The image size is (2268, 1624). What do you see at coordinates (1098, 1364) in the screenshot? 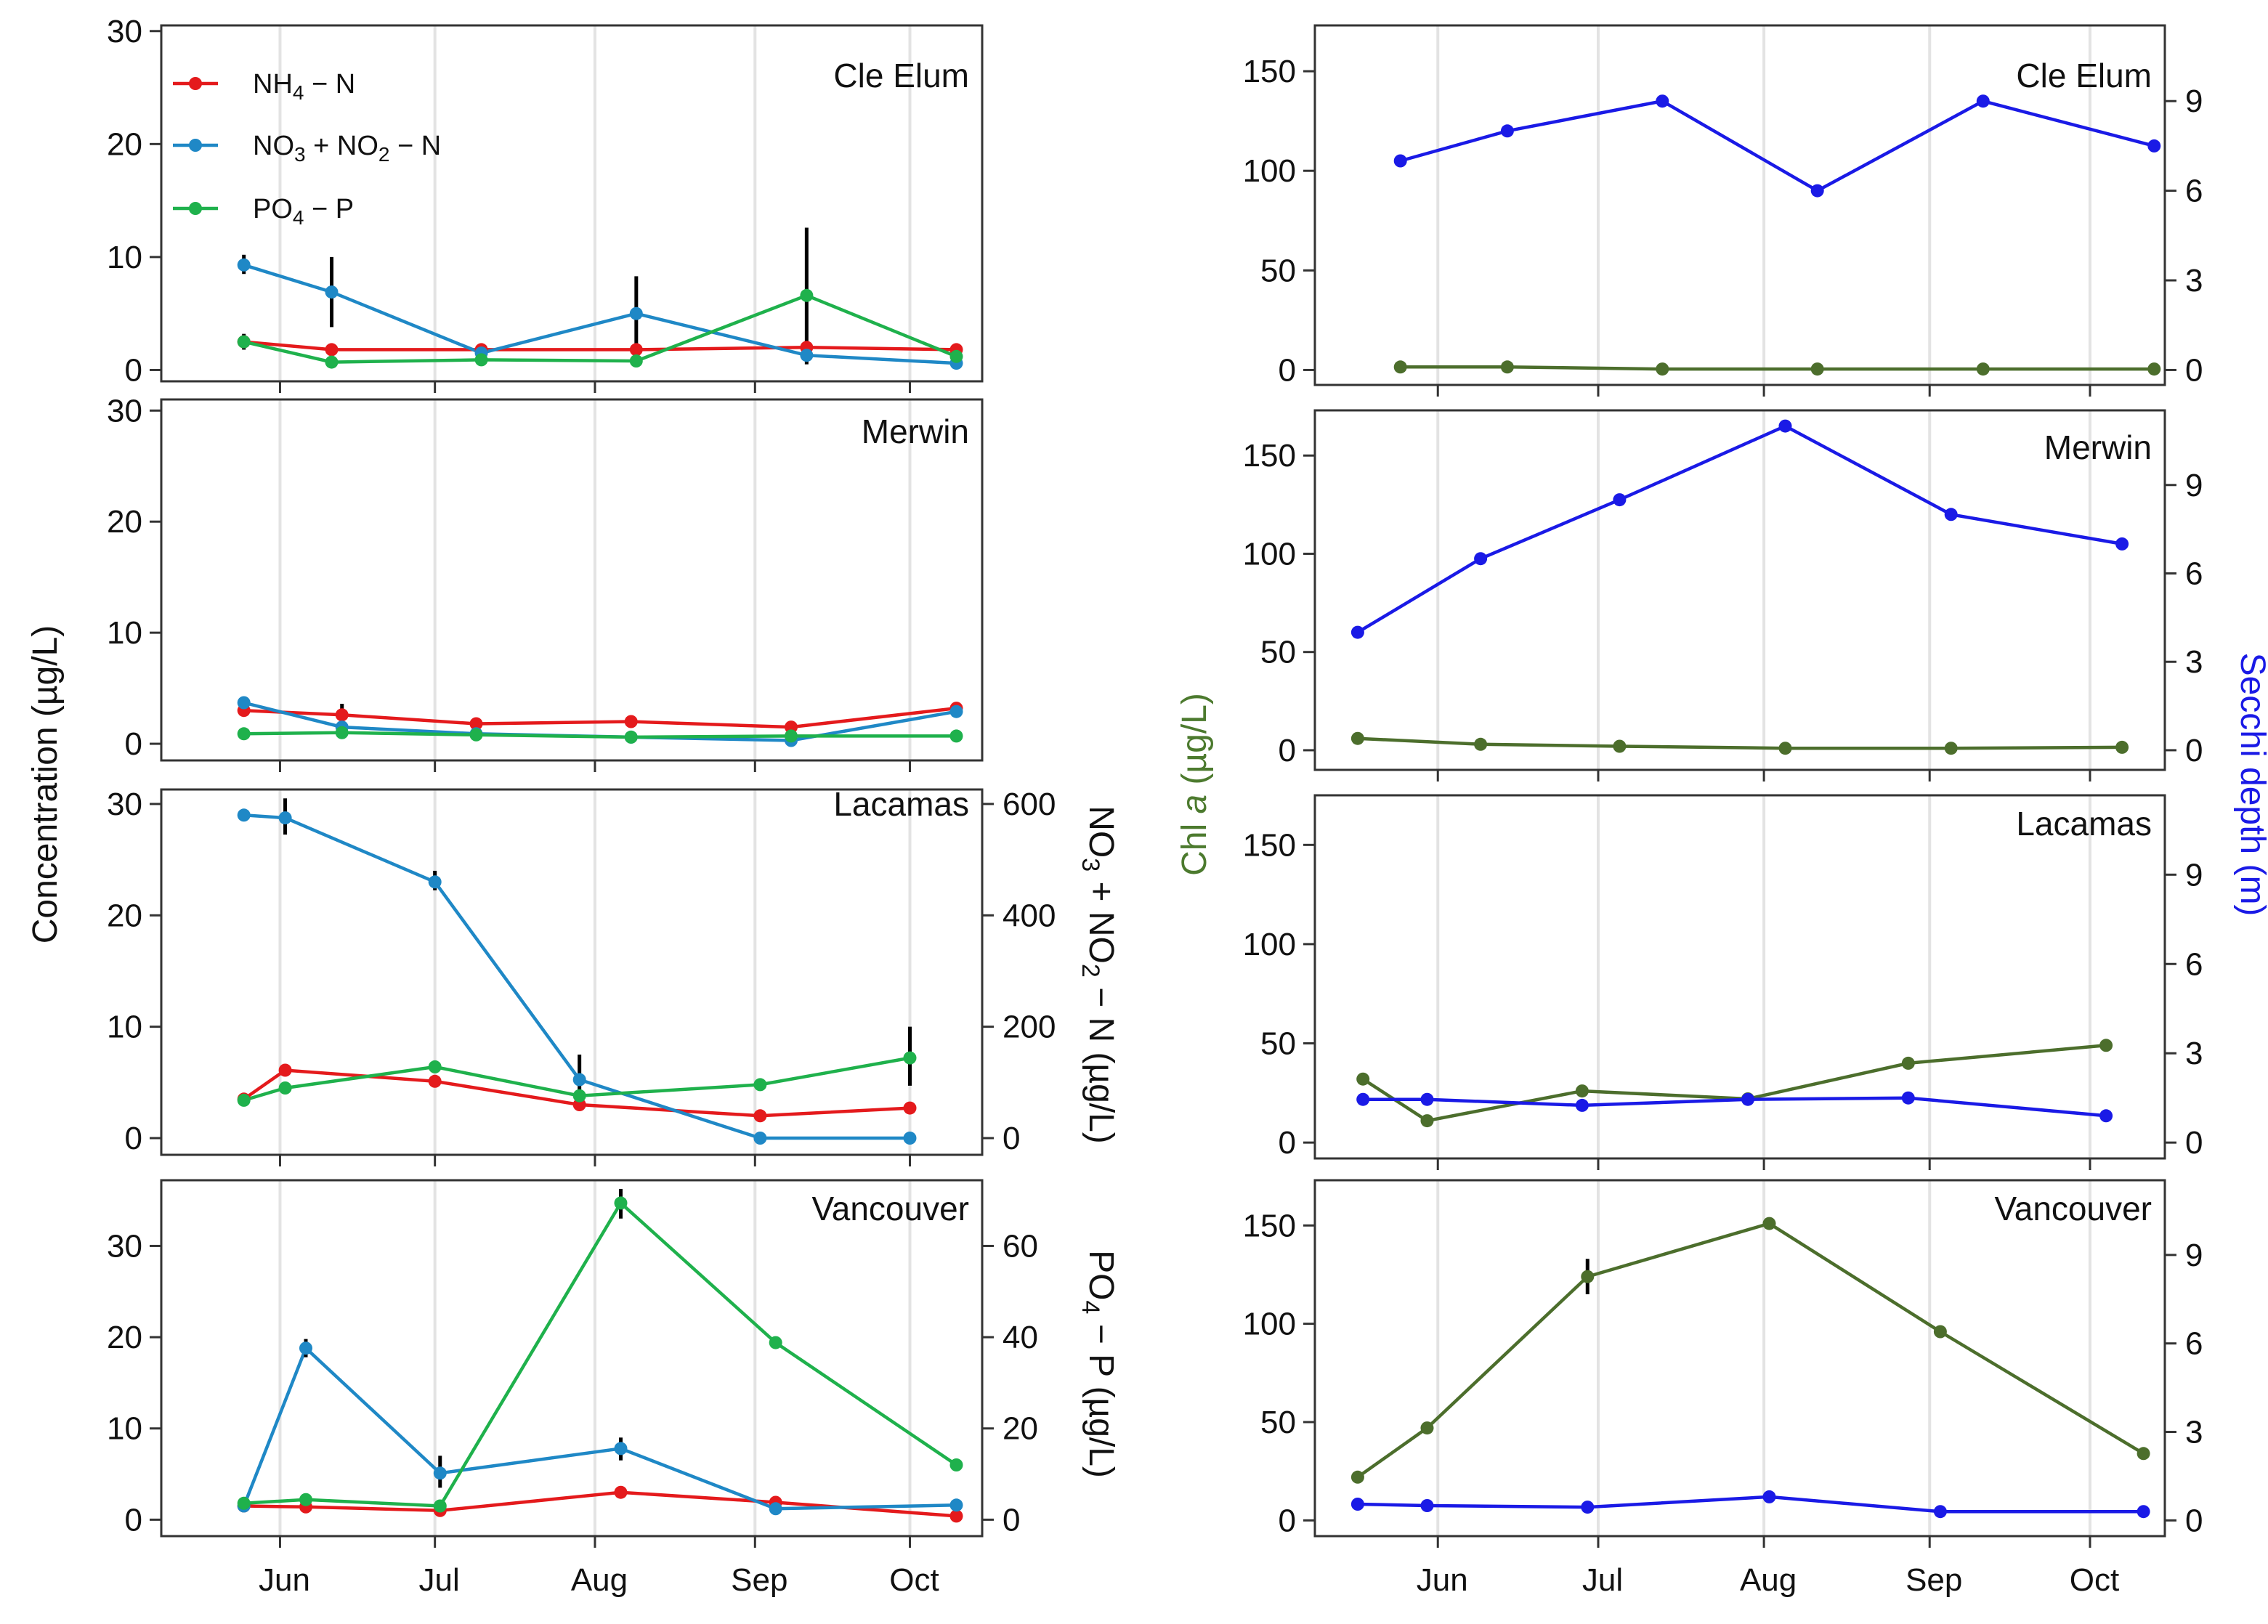
I see `po4-right-axis-label: PO4 − P (µg/L)` at bounding box center [1098, 1364].